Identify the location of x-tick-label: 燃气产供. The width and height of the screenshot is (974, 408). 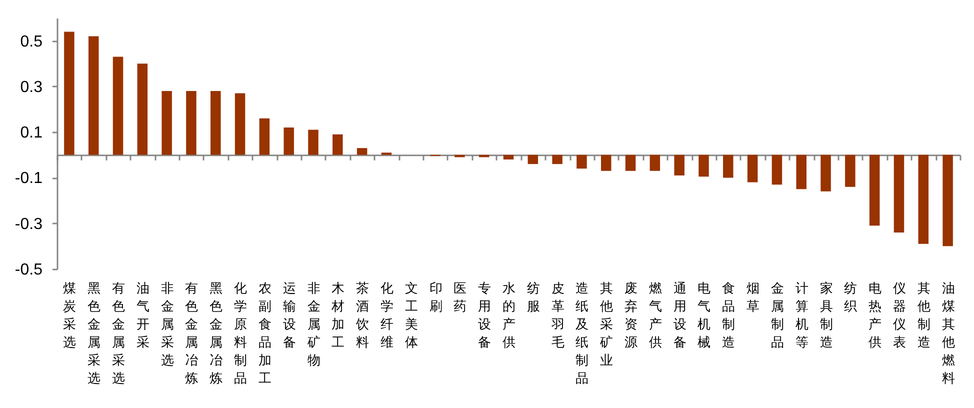
(655, 316).